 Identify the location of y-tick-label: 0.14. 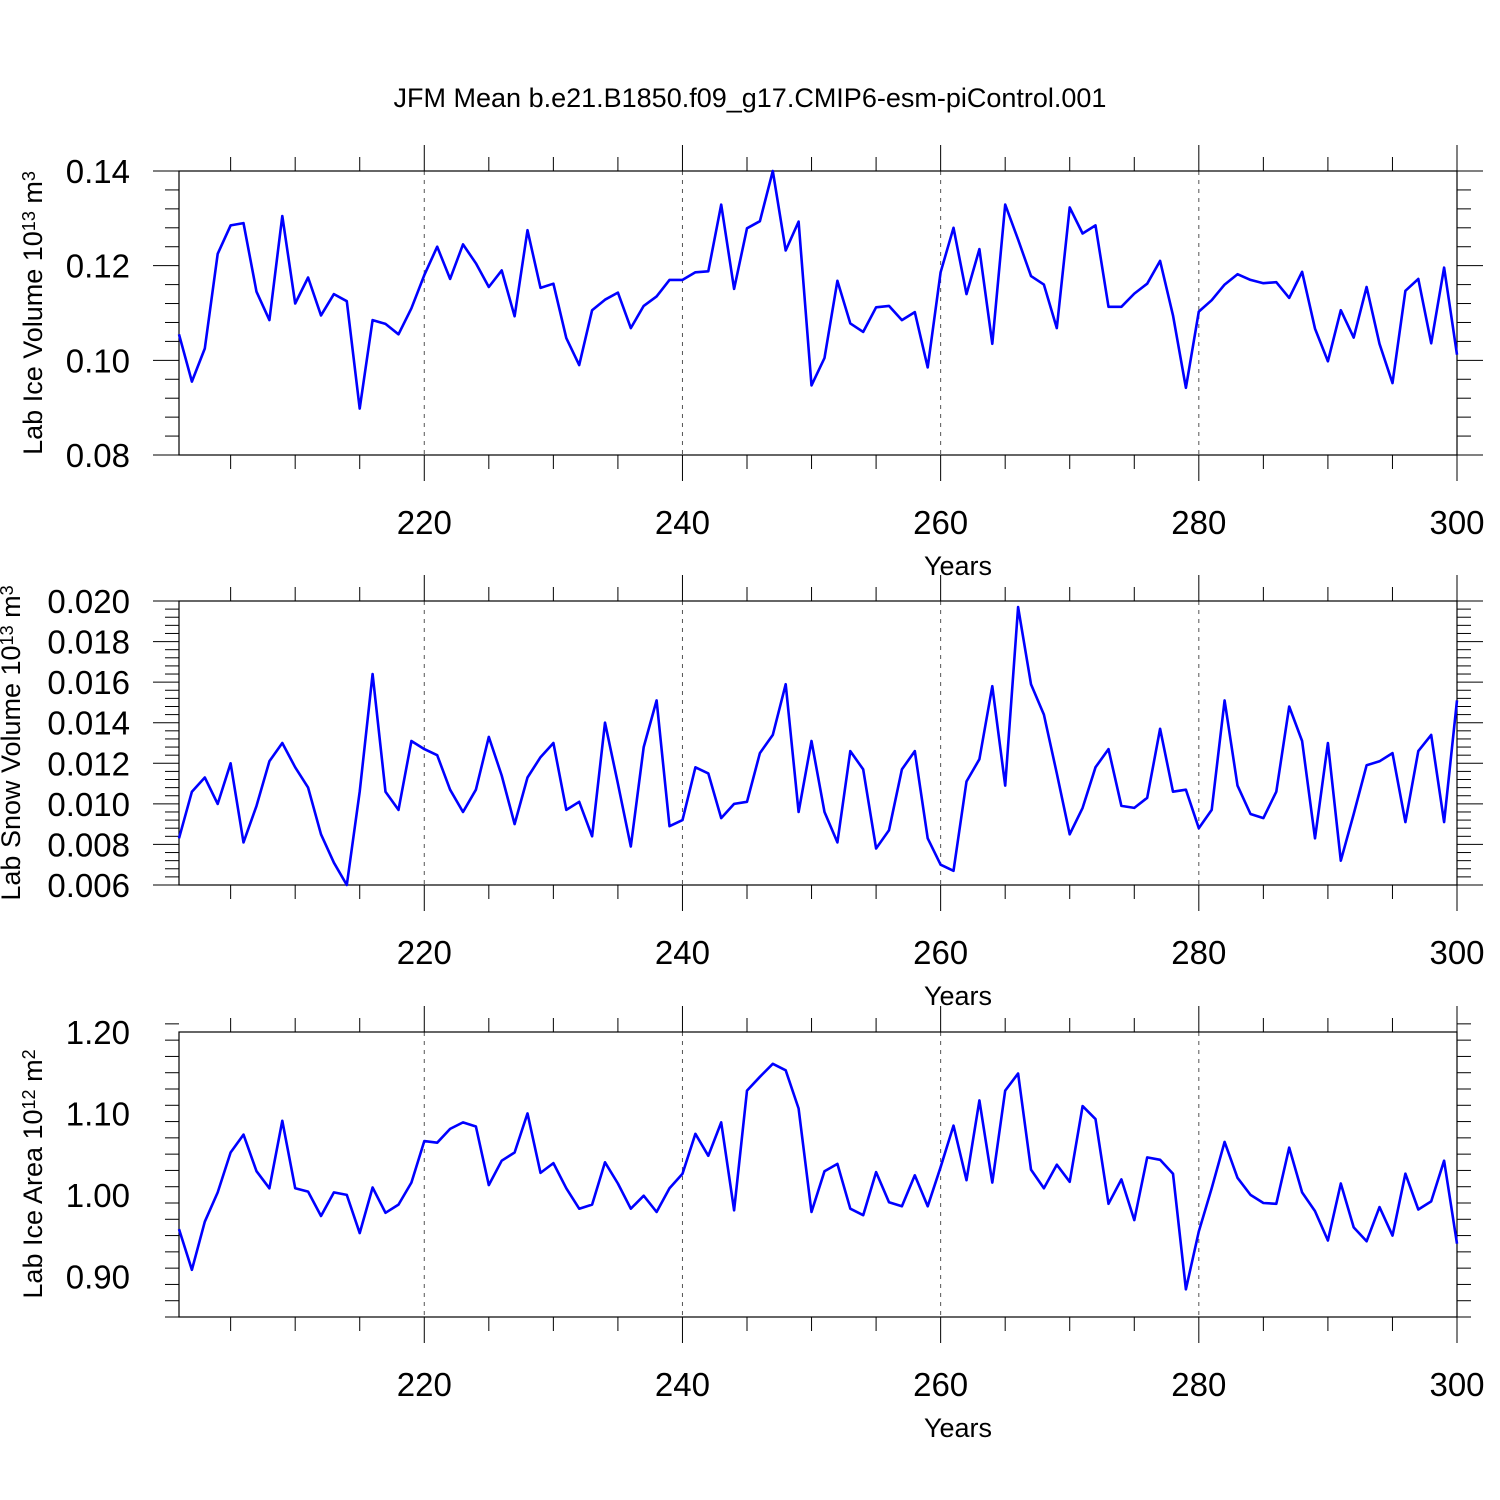
(98, 171).